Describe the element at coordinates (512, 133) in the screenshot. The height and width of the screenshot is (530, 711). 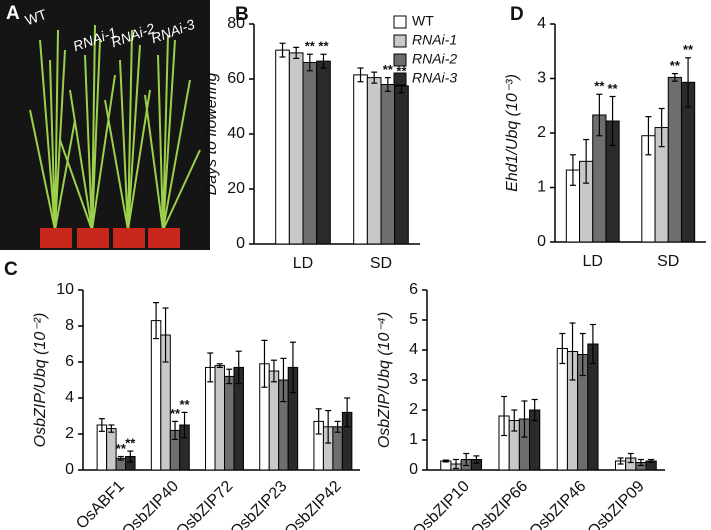
I see `y-axis-label: Ehd1/Ubq (10⁻³)` at that location.